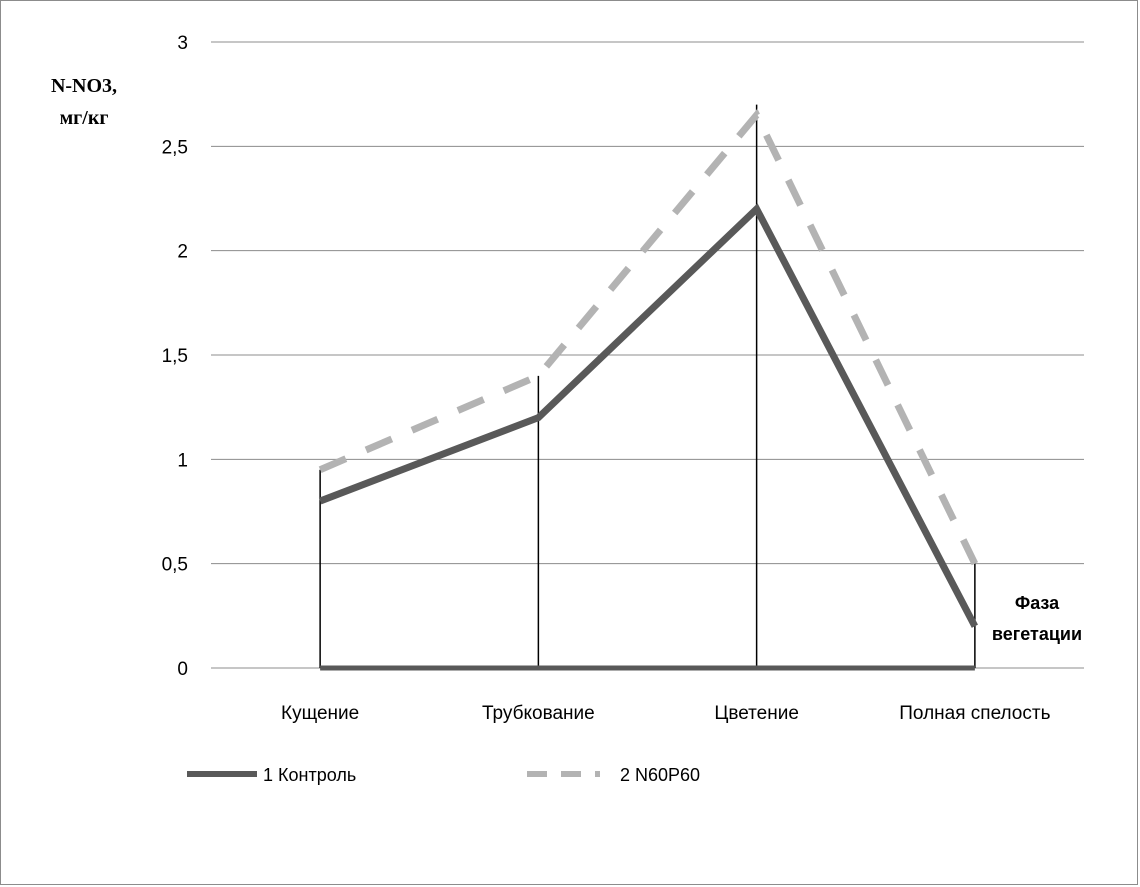 Image resolution: width=1140 pixels, height=887 pixels. Describe the element at coordinates (974, 713) in the screenshot. I see `x-tick-label: Полная спелость` at that location.